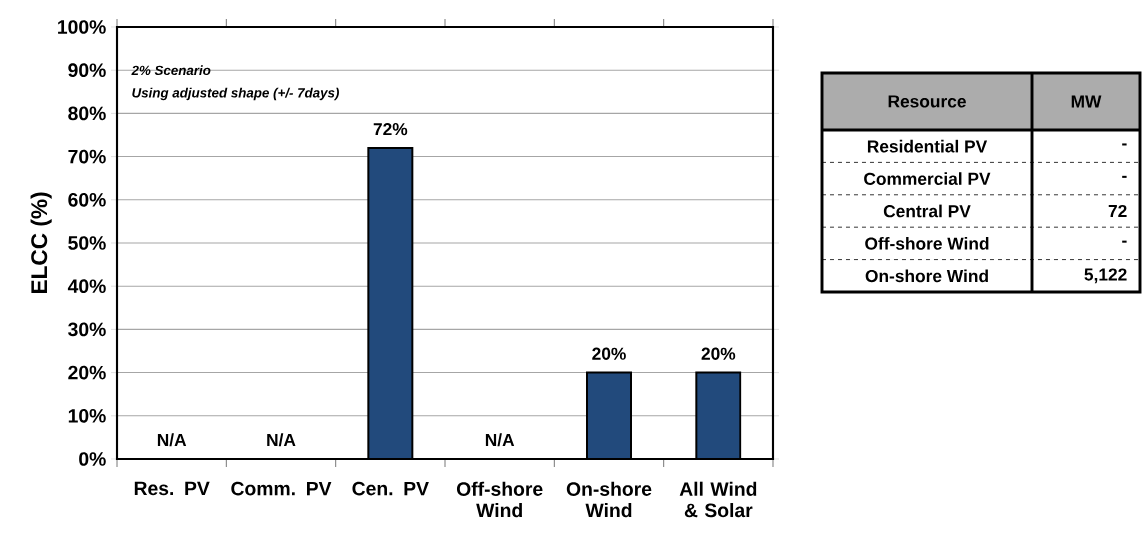 The image size is (1147, 542). What do you see at coordinates (1117, 211) in the screenshot?
I see `data-label: 72` at bounding box center [1117, 211].